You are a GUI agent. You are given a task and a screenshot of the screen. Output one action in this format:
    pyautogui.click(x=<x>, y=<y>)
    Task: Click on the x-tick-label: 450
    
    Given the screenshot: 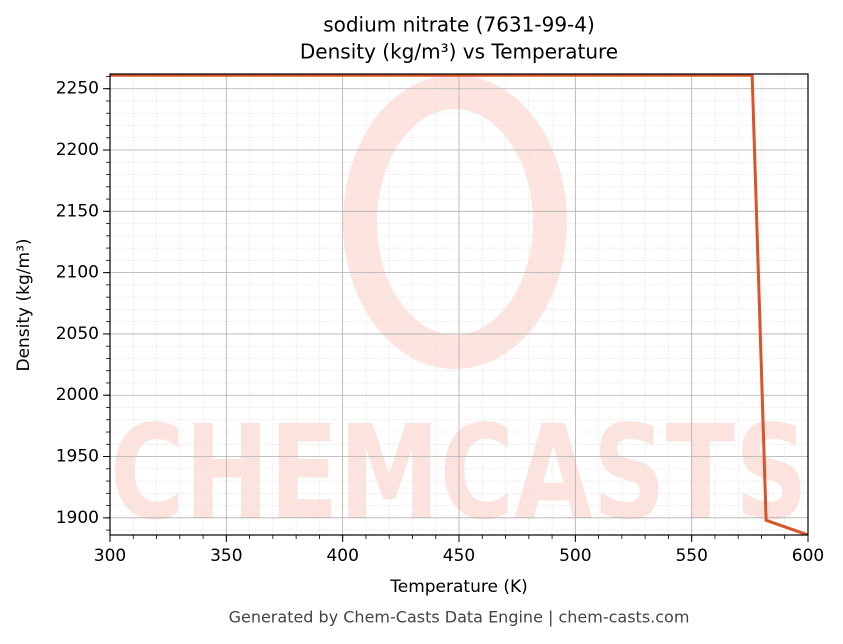 What is the action you would take?
    pyautogui.click(x=459, y=556)
    